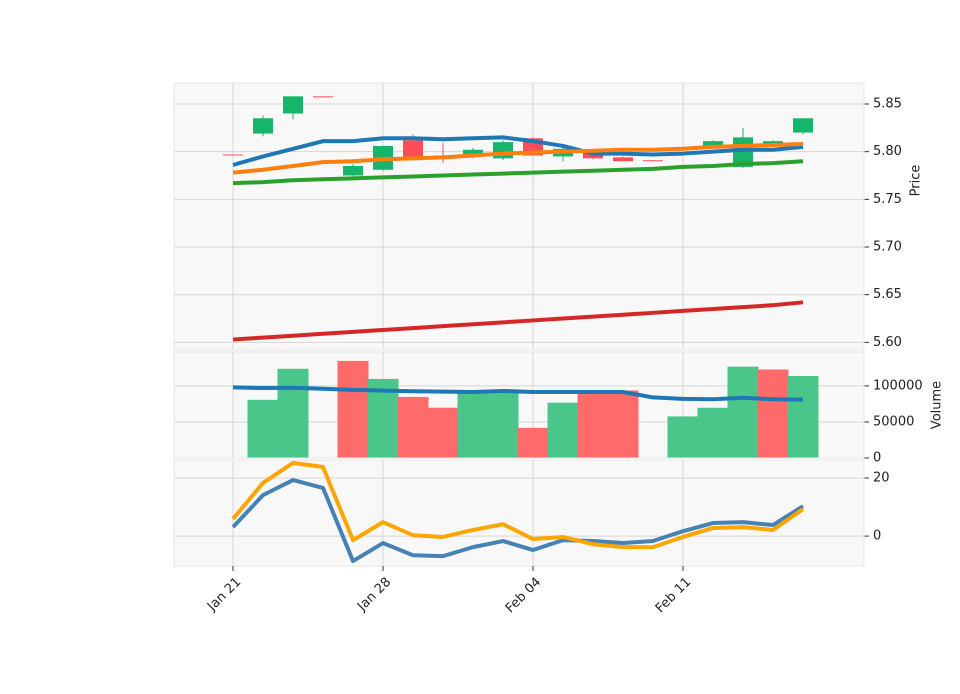 Image resolution: width=960 pixels, height=694 pixels. What do you see at coordinates (887, 199) in the screenshot?
I see `y-tick-label: 5.75` at bounding box center [887, 199].